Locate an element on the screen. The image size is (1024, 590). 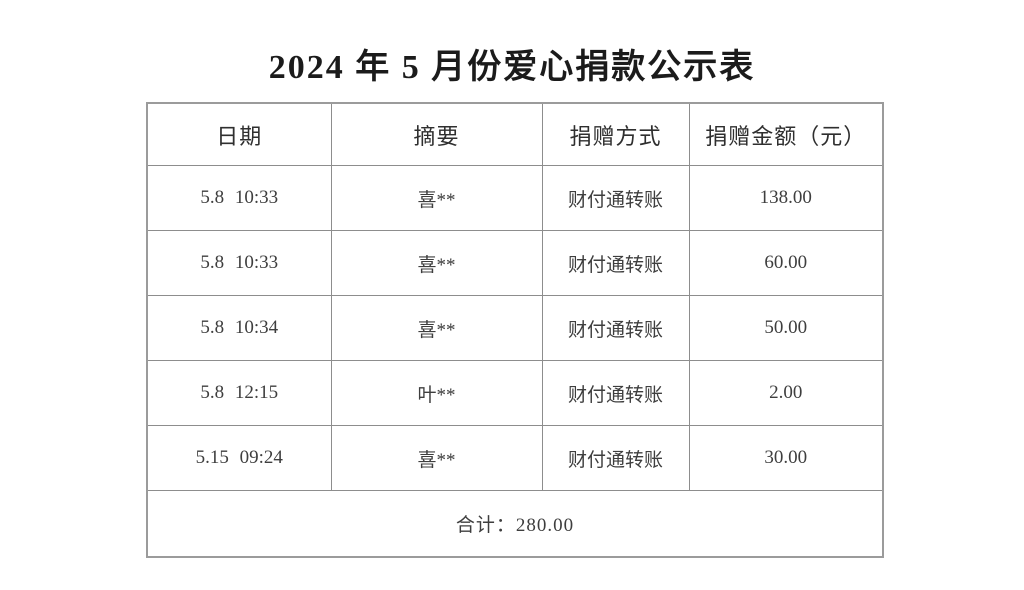
table-header-row: 日期 摘要 捐赠方式 捐赠金额（元） is located at coordinates (515, 134).